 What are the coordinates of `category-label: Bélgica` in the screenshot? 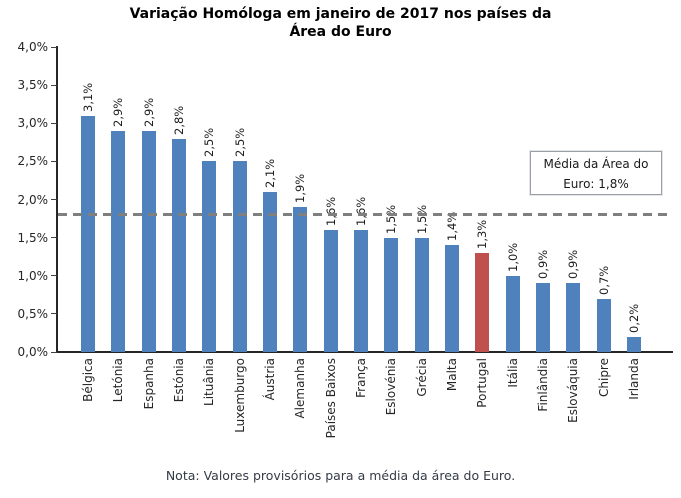 It's located at (88, 380).